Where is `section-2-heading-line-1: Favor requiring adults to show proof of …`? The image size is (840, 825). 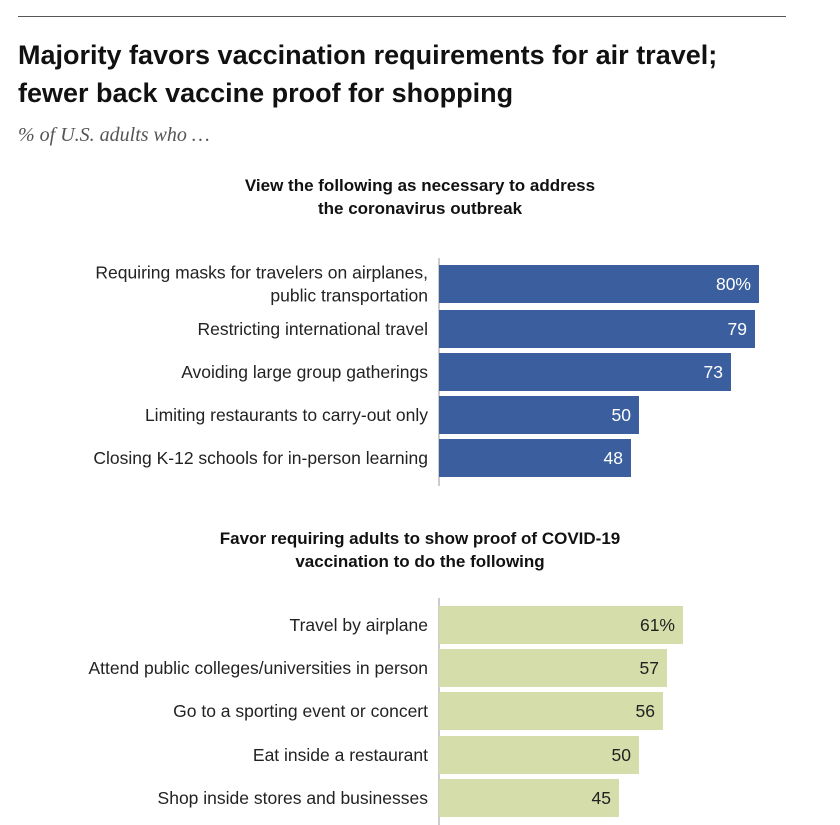 section-2-heading-line-1: Favor requiring adults to show proof of … is located at coordinates (420, 538).